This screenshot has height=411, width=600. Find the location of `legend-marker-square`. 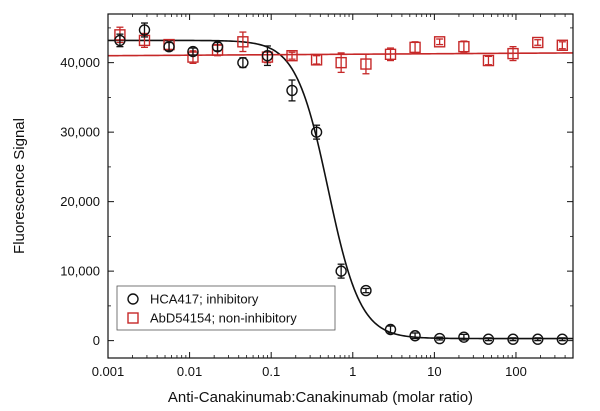

legend-marker-square is located at coordinates (133, 318).